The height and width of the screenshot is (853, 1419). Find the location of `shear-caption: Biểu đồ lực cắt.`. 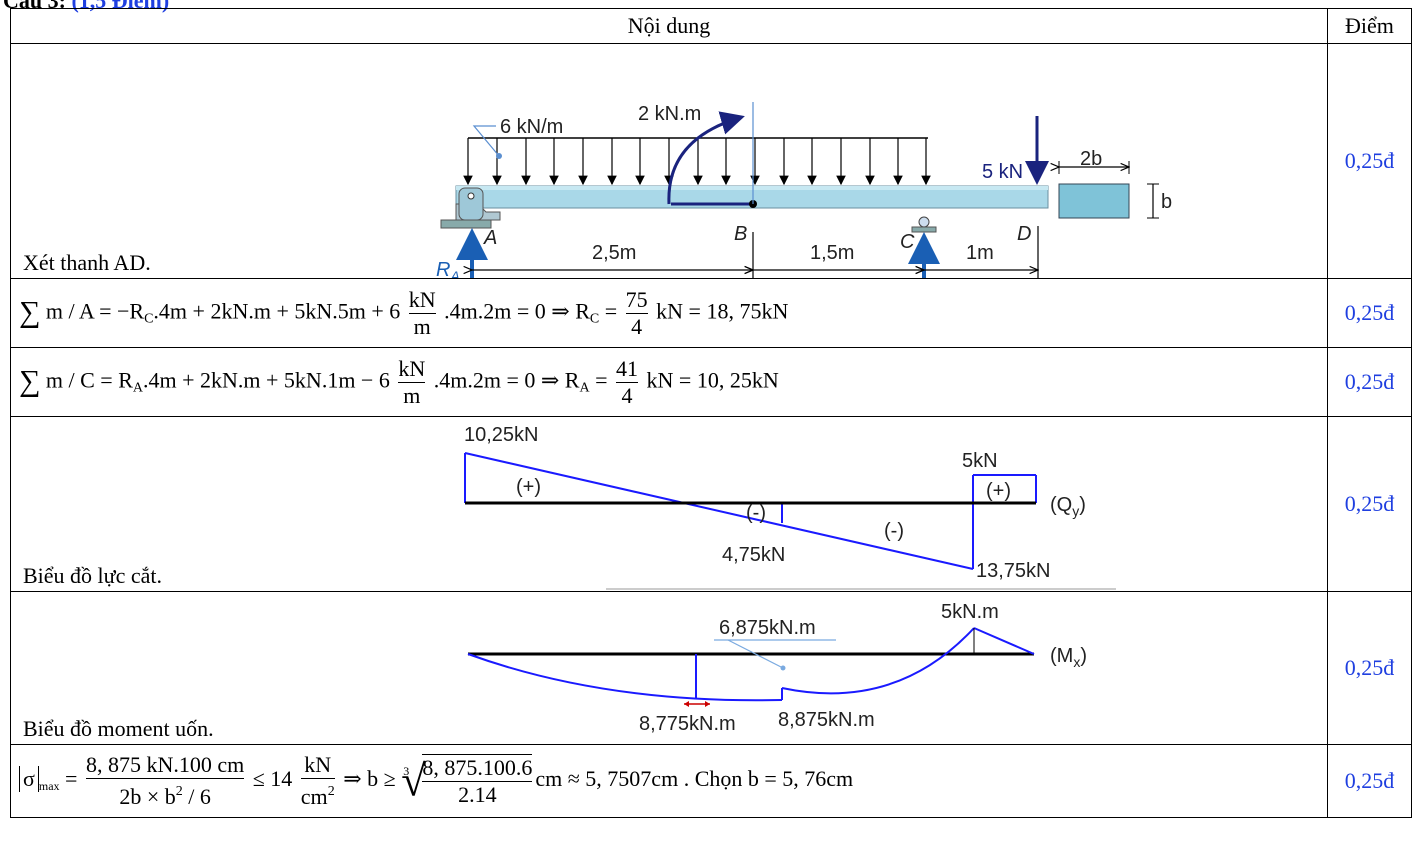

shear-caption: Biểu đồ lực cắt. is located at coordinates (92, 575).